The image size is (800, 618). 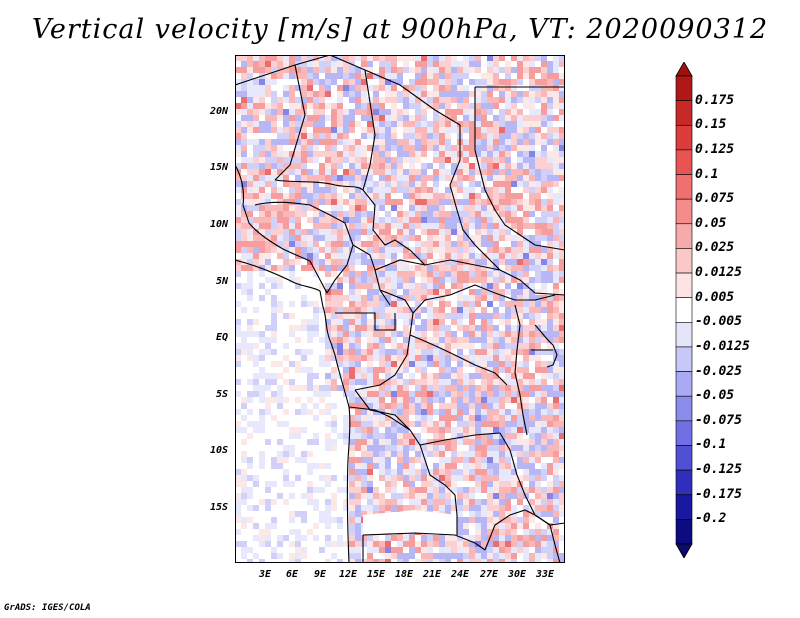 I want to click on colorbar-label: -0.1, so click(x=711, y=445).